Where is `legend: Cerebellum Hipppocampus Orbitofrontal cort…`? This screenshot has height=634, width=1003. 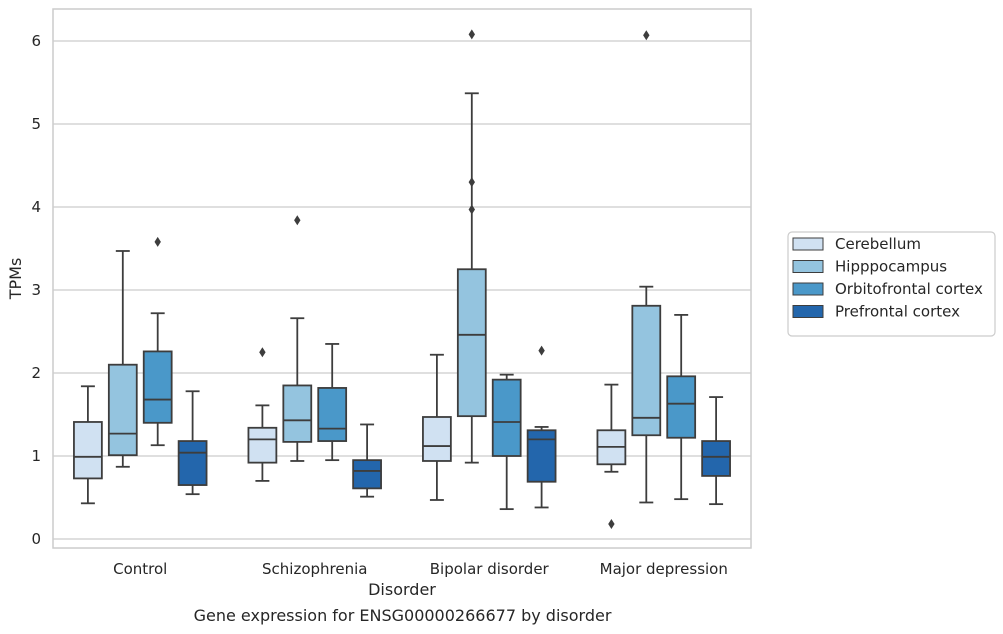 legend: Cerebellum Hipppocampus Orbitofrontal cort… is located at coordinates (891, 284).